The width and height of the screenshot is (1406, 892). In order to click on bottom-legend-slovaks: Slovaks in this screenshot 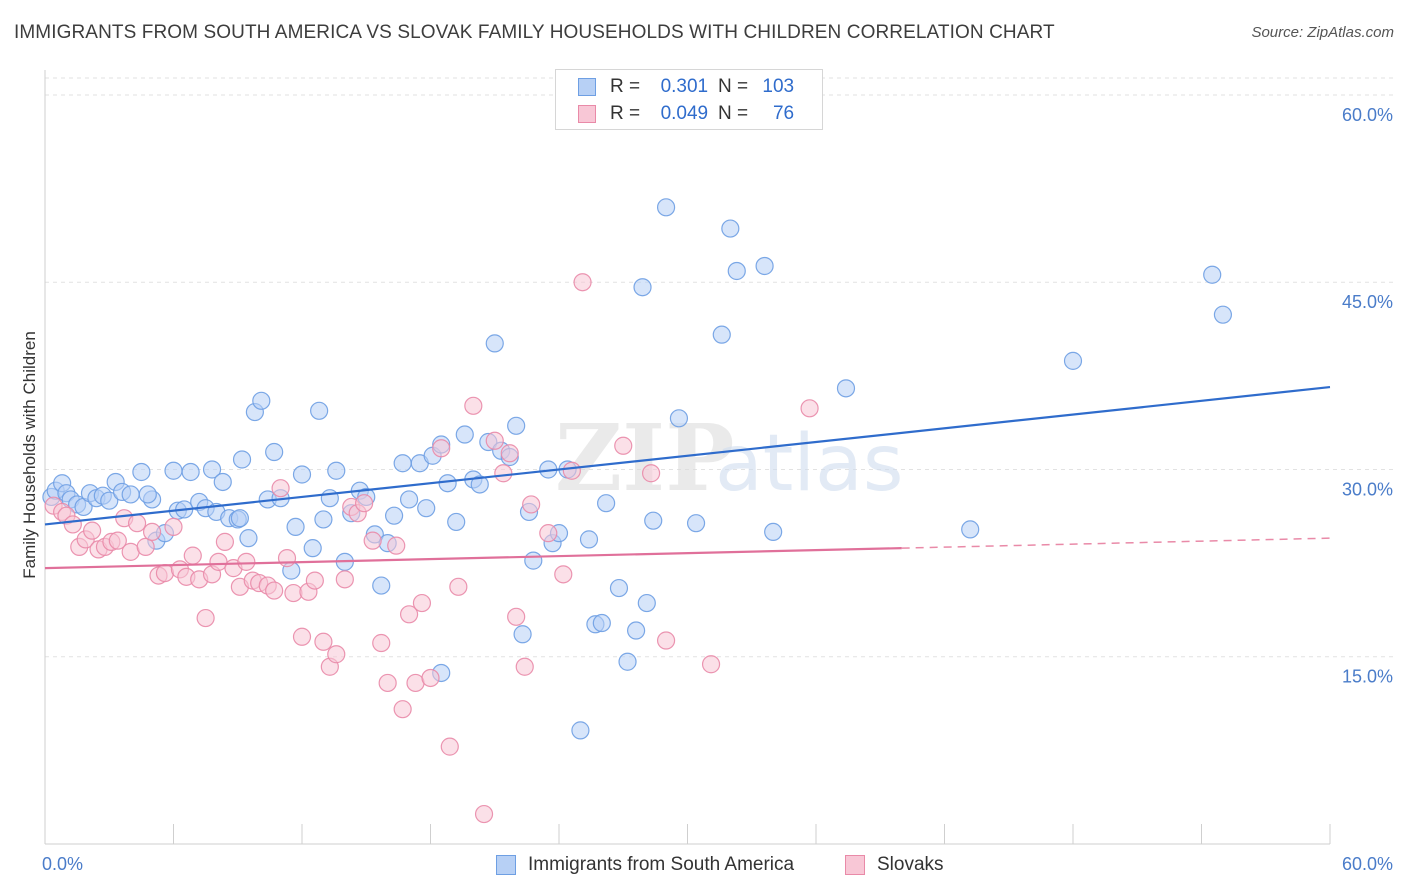, I will do `click(894, 865)`.